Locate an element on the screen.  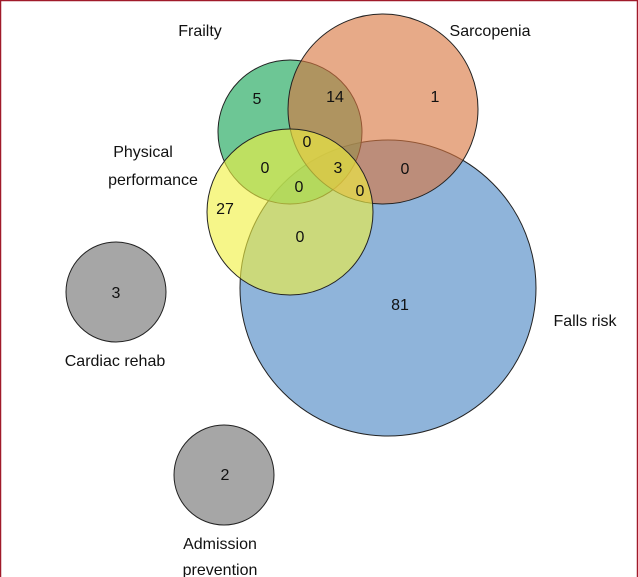
region-count: 27 is located at coordinates (225, 209).